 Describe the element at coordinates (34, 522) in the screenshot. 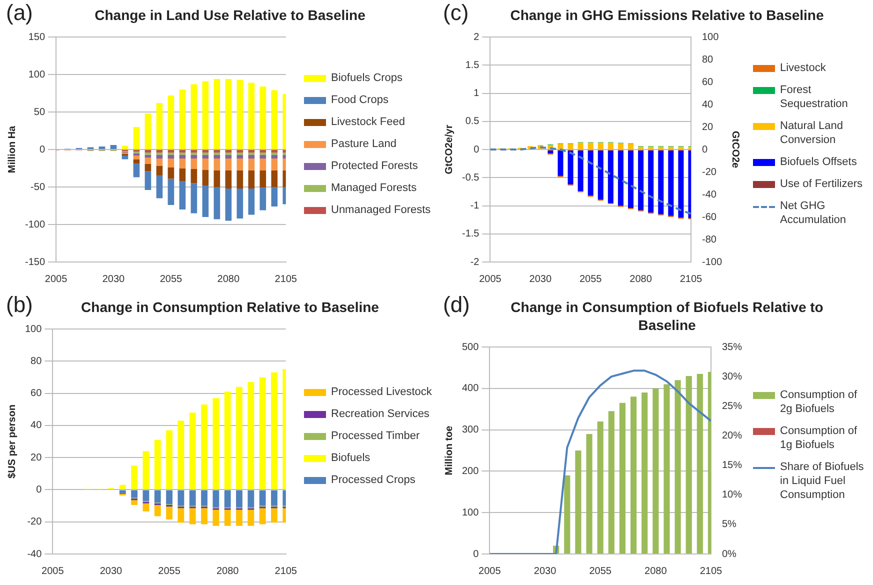

I see `y-tick-label: -20` at that location.